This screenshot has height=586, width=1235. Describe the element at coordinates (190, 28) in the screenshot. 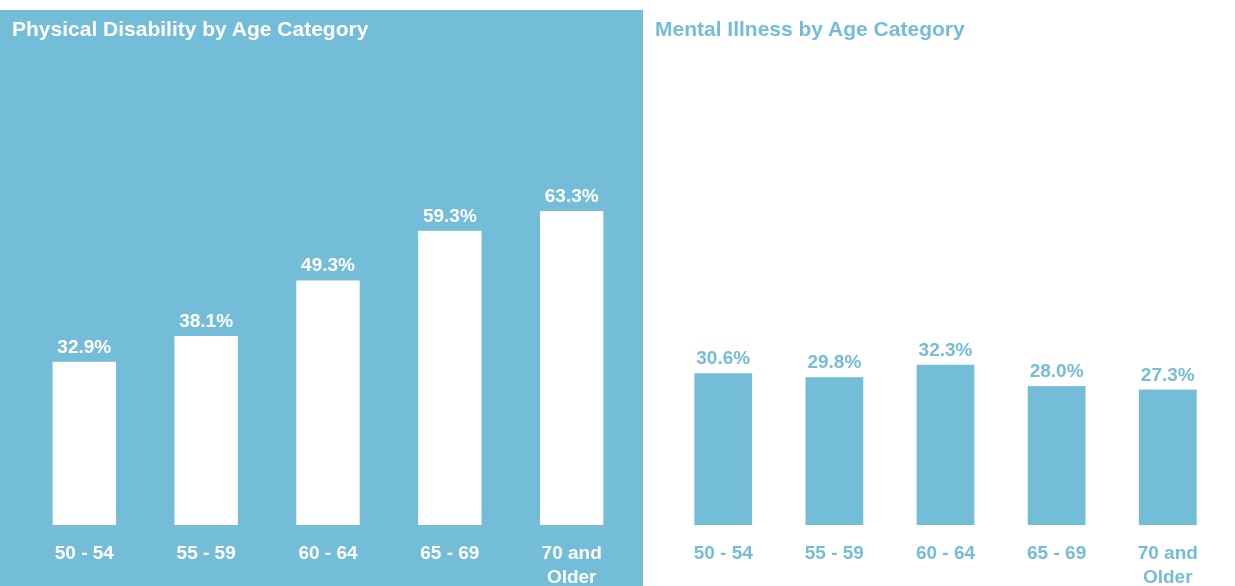

I see `chart-title: Physical Disability by Age Category` at that location.